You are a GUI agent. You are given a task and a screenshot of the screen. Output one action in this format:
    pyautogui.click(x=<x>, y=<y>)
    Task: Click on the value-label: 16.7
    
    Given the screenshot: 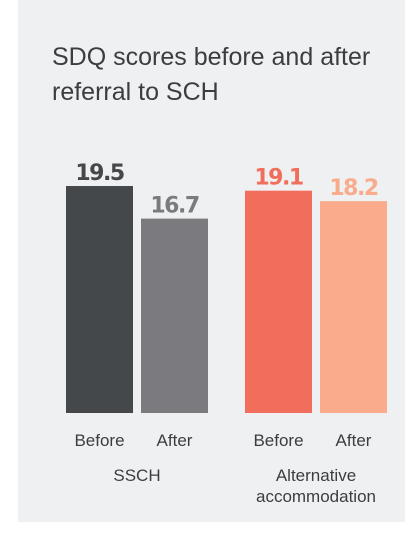 What is the action you would take?
    pyautogui.click(x=174, y=206)
    